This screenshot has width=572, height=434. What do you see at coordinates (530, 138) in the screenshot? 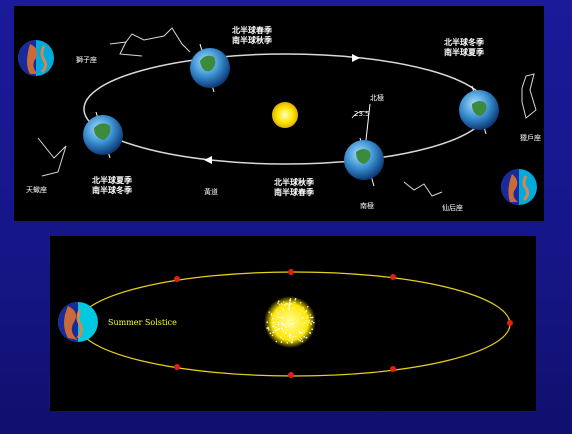
I see `constellation-label-right: 獵戶座` at bounding box center [530, 138].